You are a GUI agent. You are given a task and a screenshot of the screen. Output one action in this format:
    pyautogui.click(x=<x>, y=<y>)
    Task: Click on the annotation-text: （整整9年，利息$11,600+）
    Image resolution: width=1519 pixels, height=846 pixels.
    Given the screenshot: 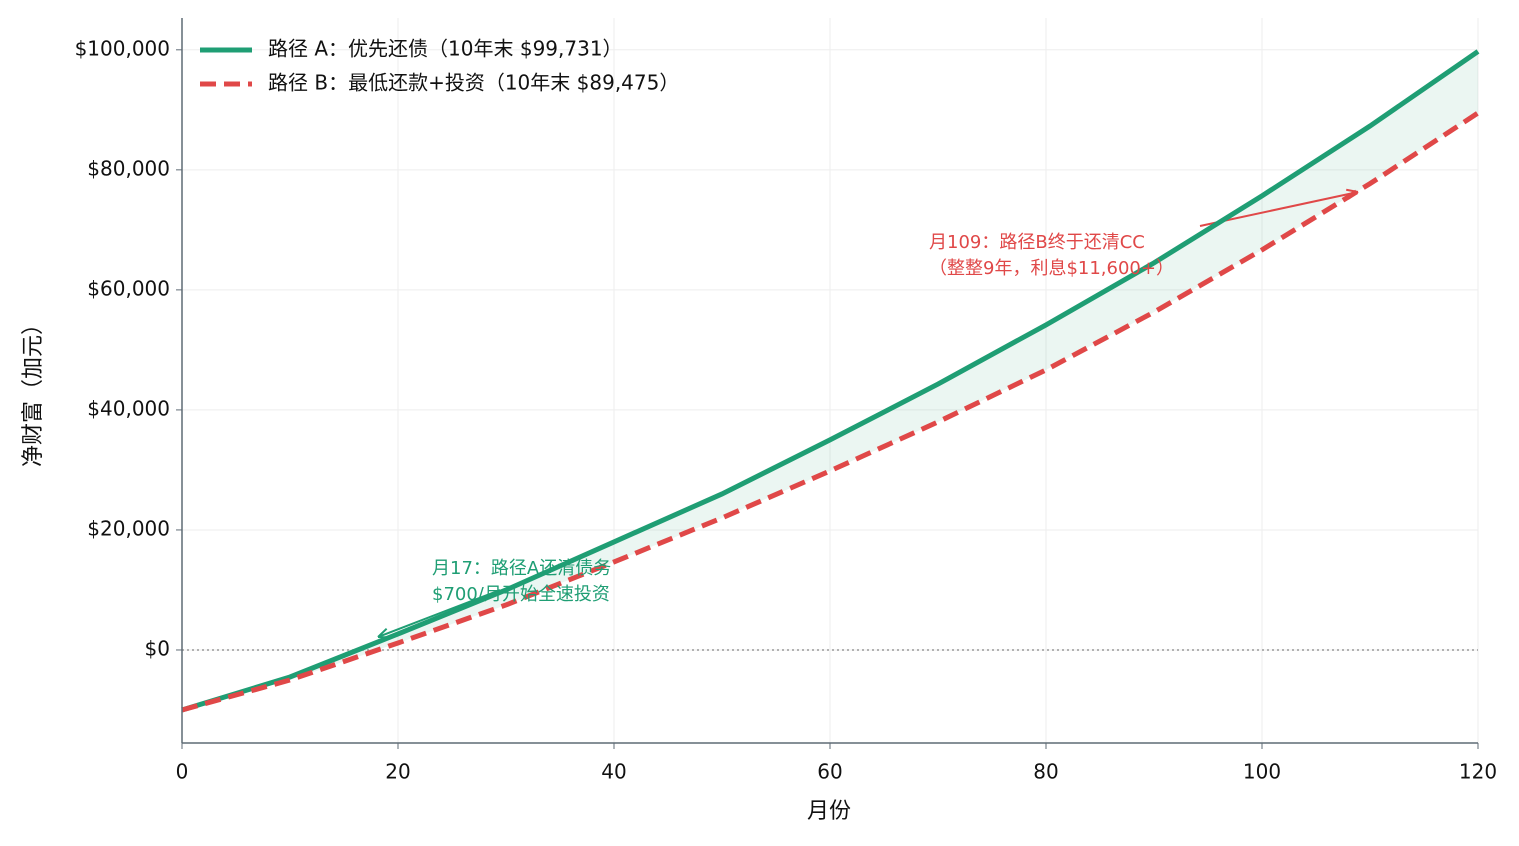 What is the action you would take?
    pyautogui.click(x=1051, y=268)
    